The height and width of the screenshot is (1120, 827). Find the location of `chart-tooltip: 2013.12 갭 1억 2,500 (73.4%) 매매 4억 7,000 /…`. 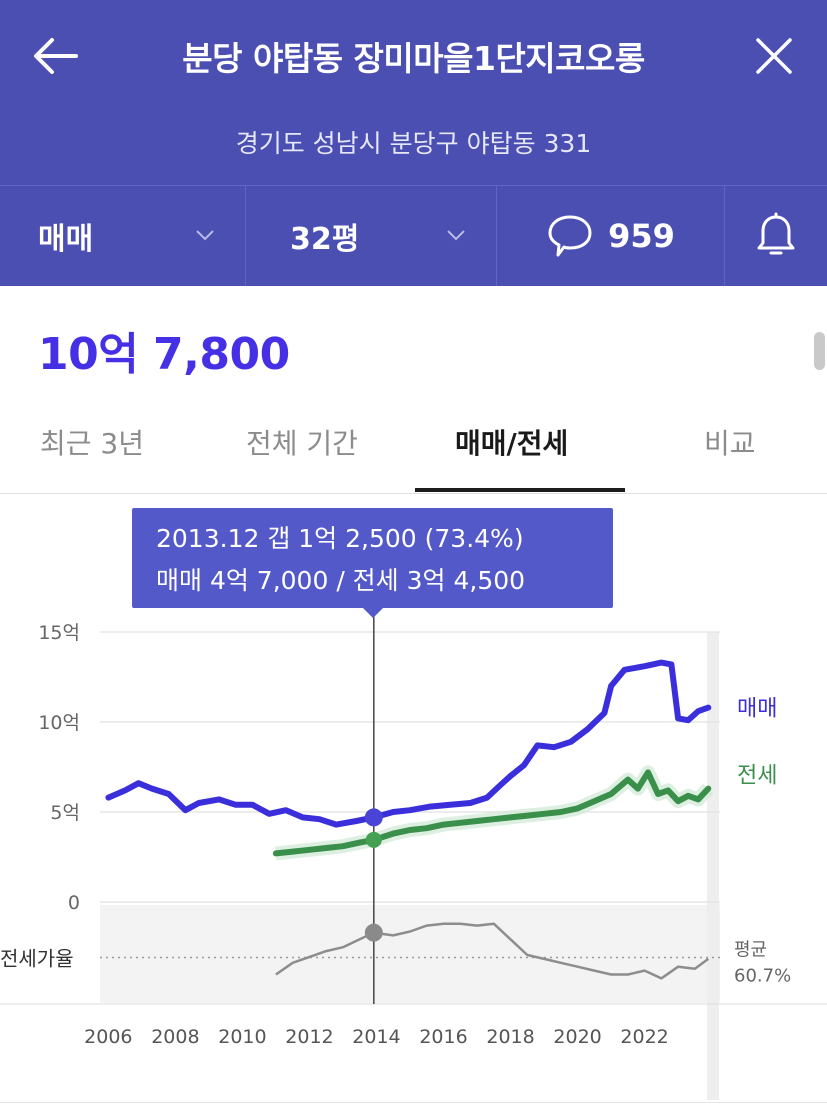

chart-tooltip: 2013.12 갭 1억 2,500 (73.4%) 매매 4억 7,000 /… is located at coordinates (372, 563).